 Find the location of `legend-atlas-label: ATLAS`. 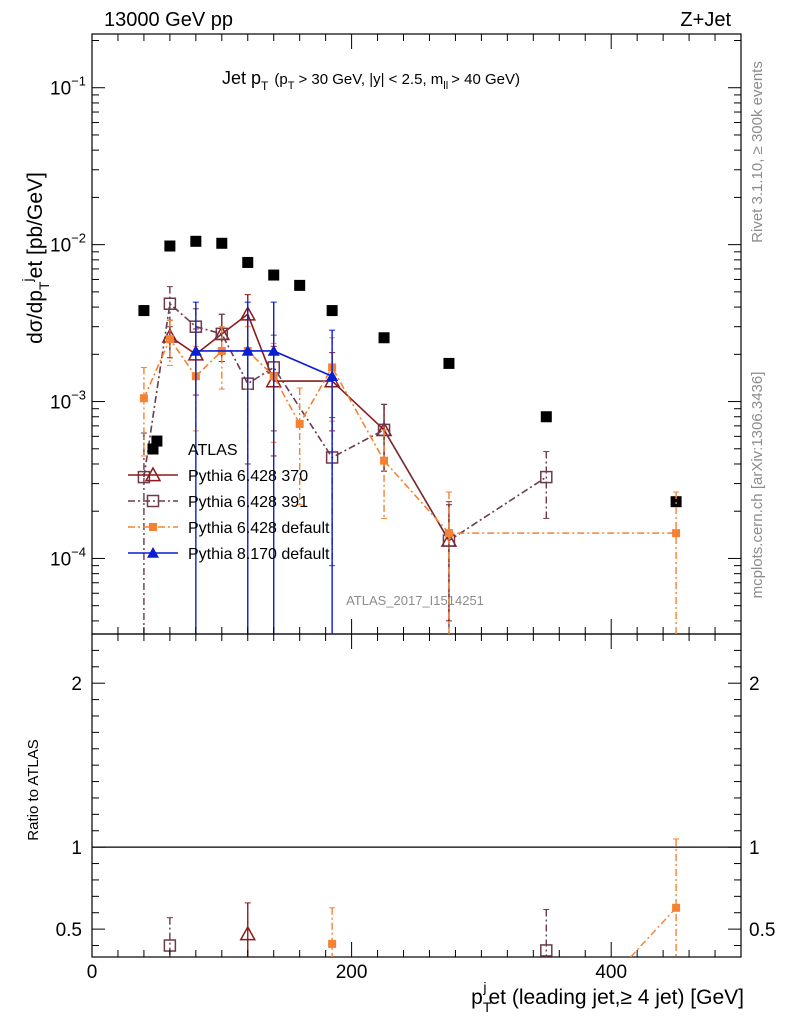

legend-atlas-label: ATLAS is located at coordinates (213, 450).